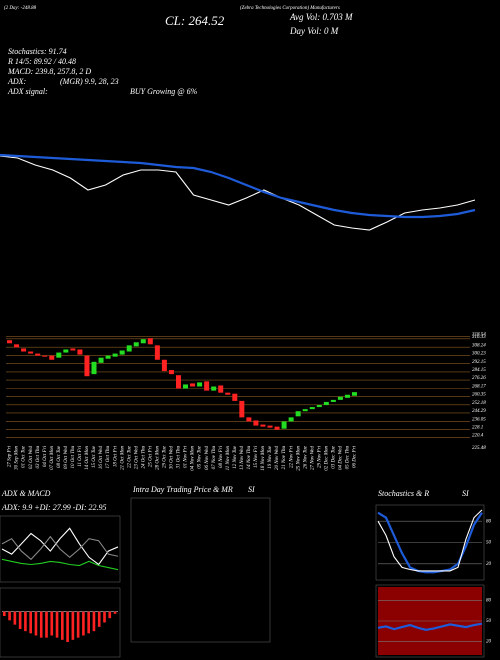 This screenshot has height=660, width=500. Describe the element at coordinates (41, 61) in the screenshot. I see `r-values: R 14/5: 89.92 / 40.48` at that location.